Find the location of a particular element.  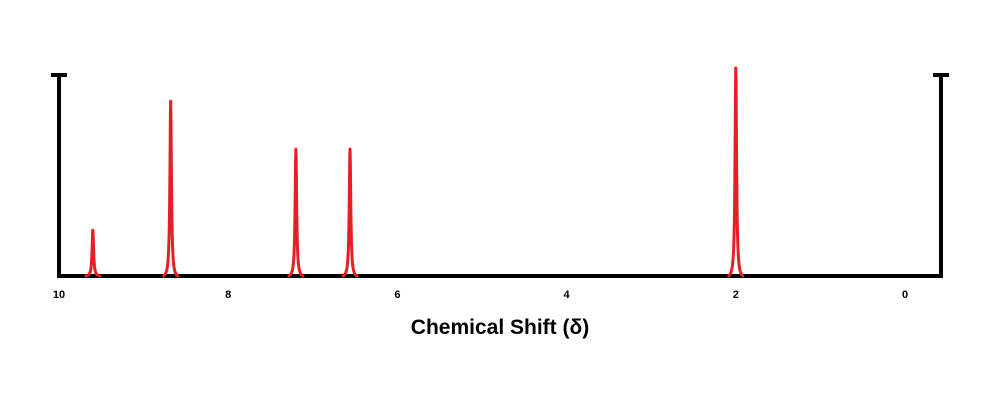

x-tick-label: 2 is located at coordinates (736, 295).